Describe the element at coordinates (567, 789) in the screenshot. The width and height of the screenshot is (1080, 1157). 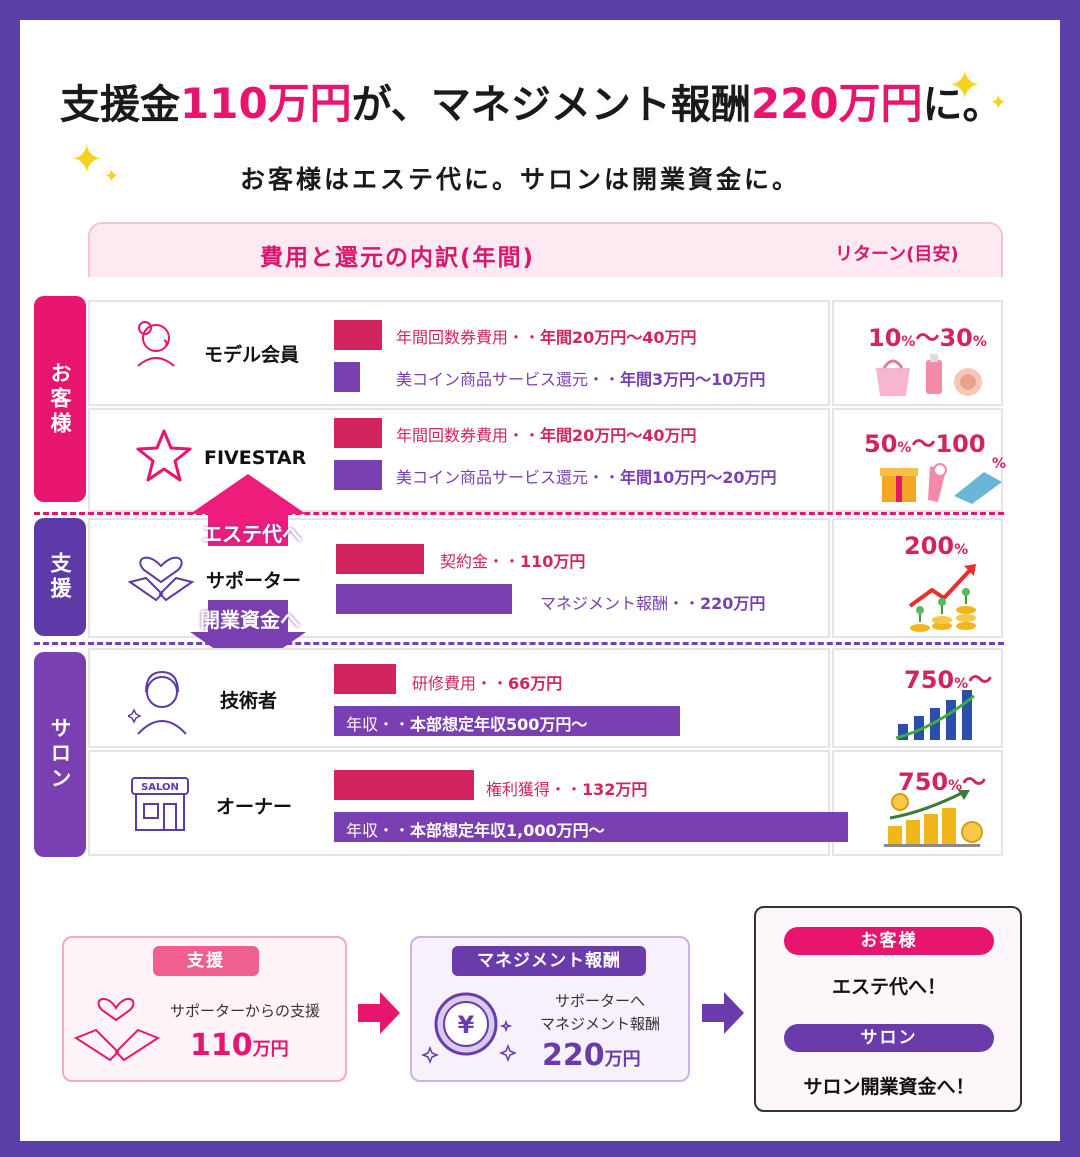
I see `cost-text: 権利獲得・・132万円` at that location.